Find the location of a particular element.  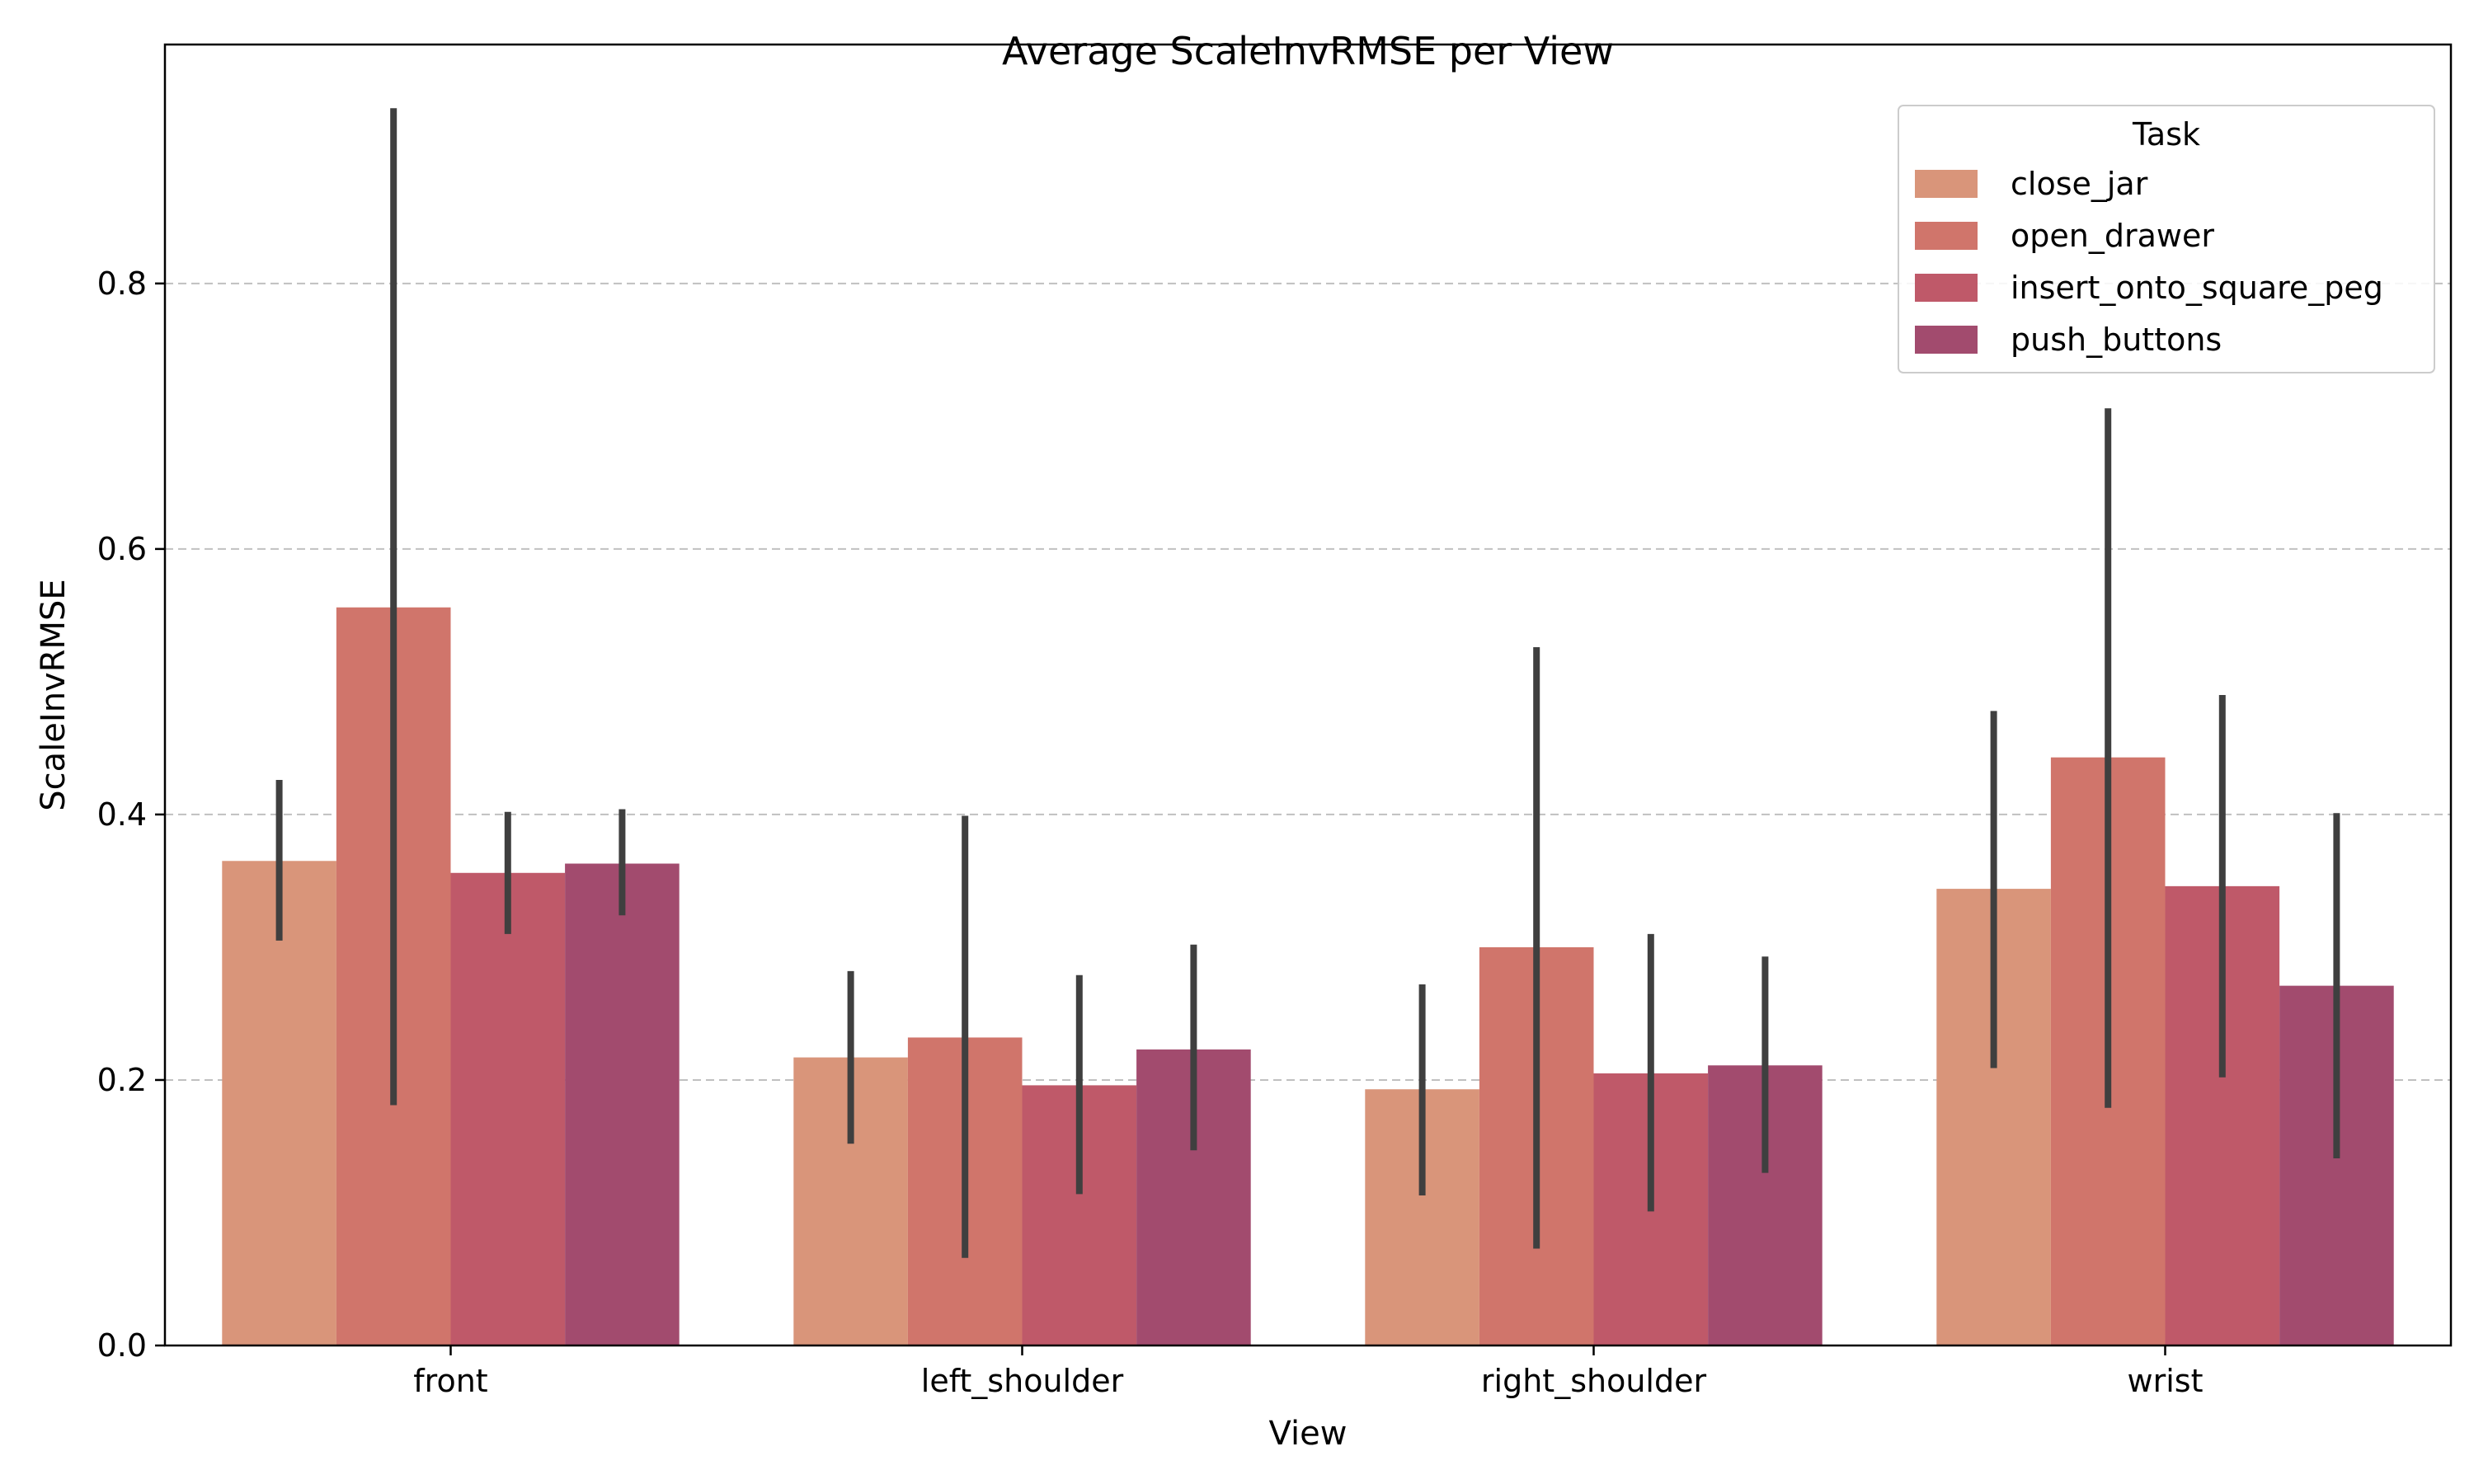

y-tick-label: 0.0 is located at coordinates (122, 1345).